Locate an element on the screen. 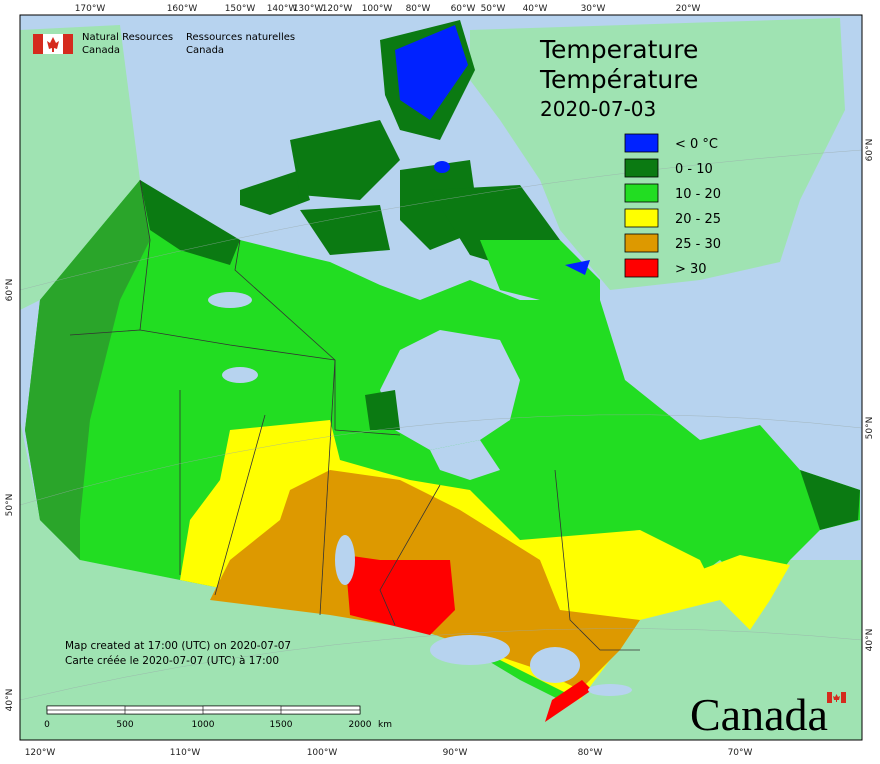 The image size is (880, 764). credit: Map created at 17:00 (UTC) on 2020-07-07 is located at coordinates (178, 646).